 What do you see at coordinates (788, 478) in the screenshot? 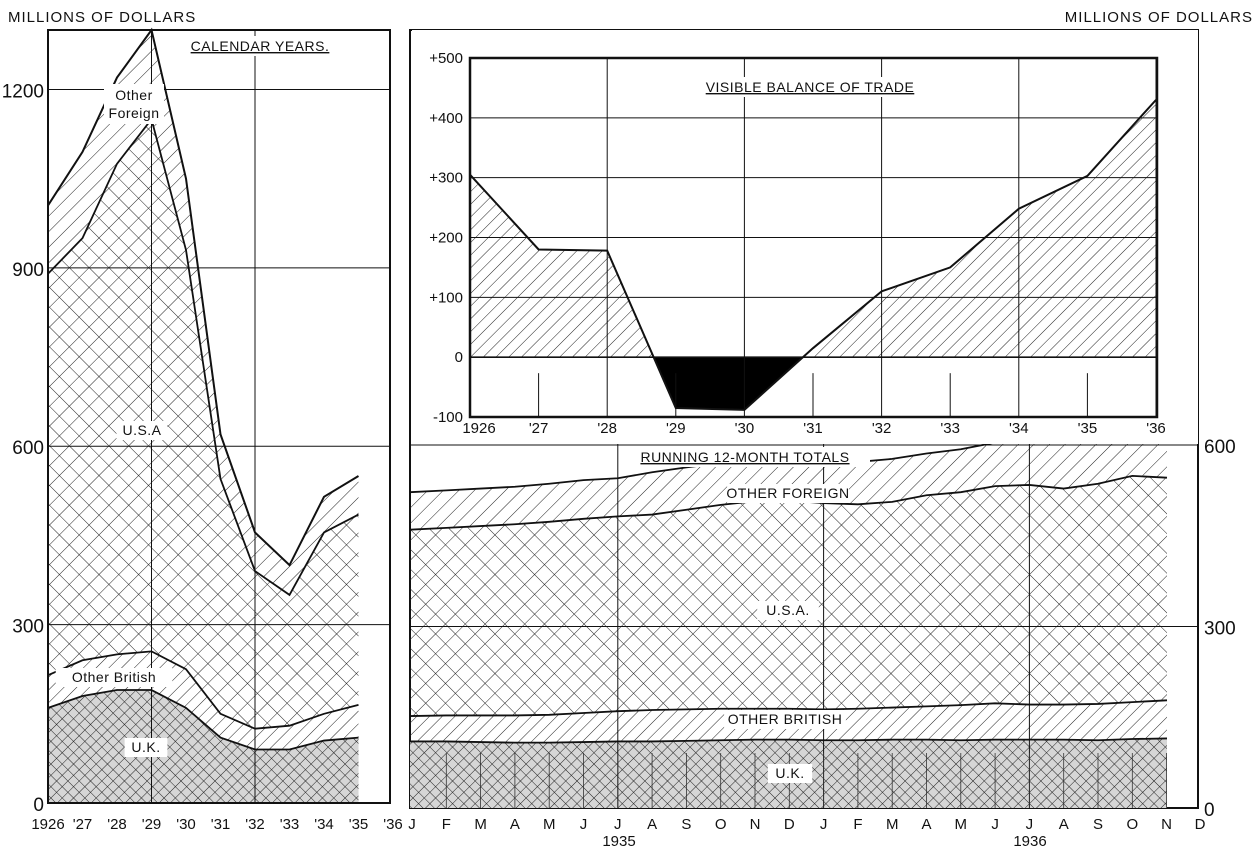
I see `other-foreign-area` at bounding box center [788, 478].